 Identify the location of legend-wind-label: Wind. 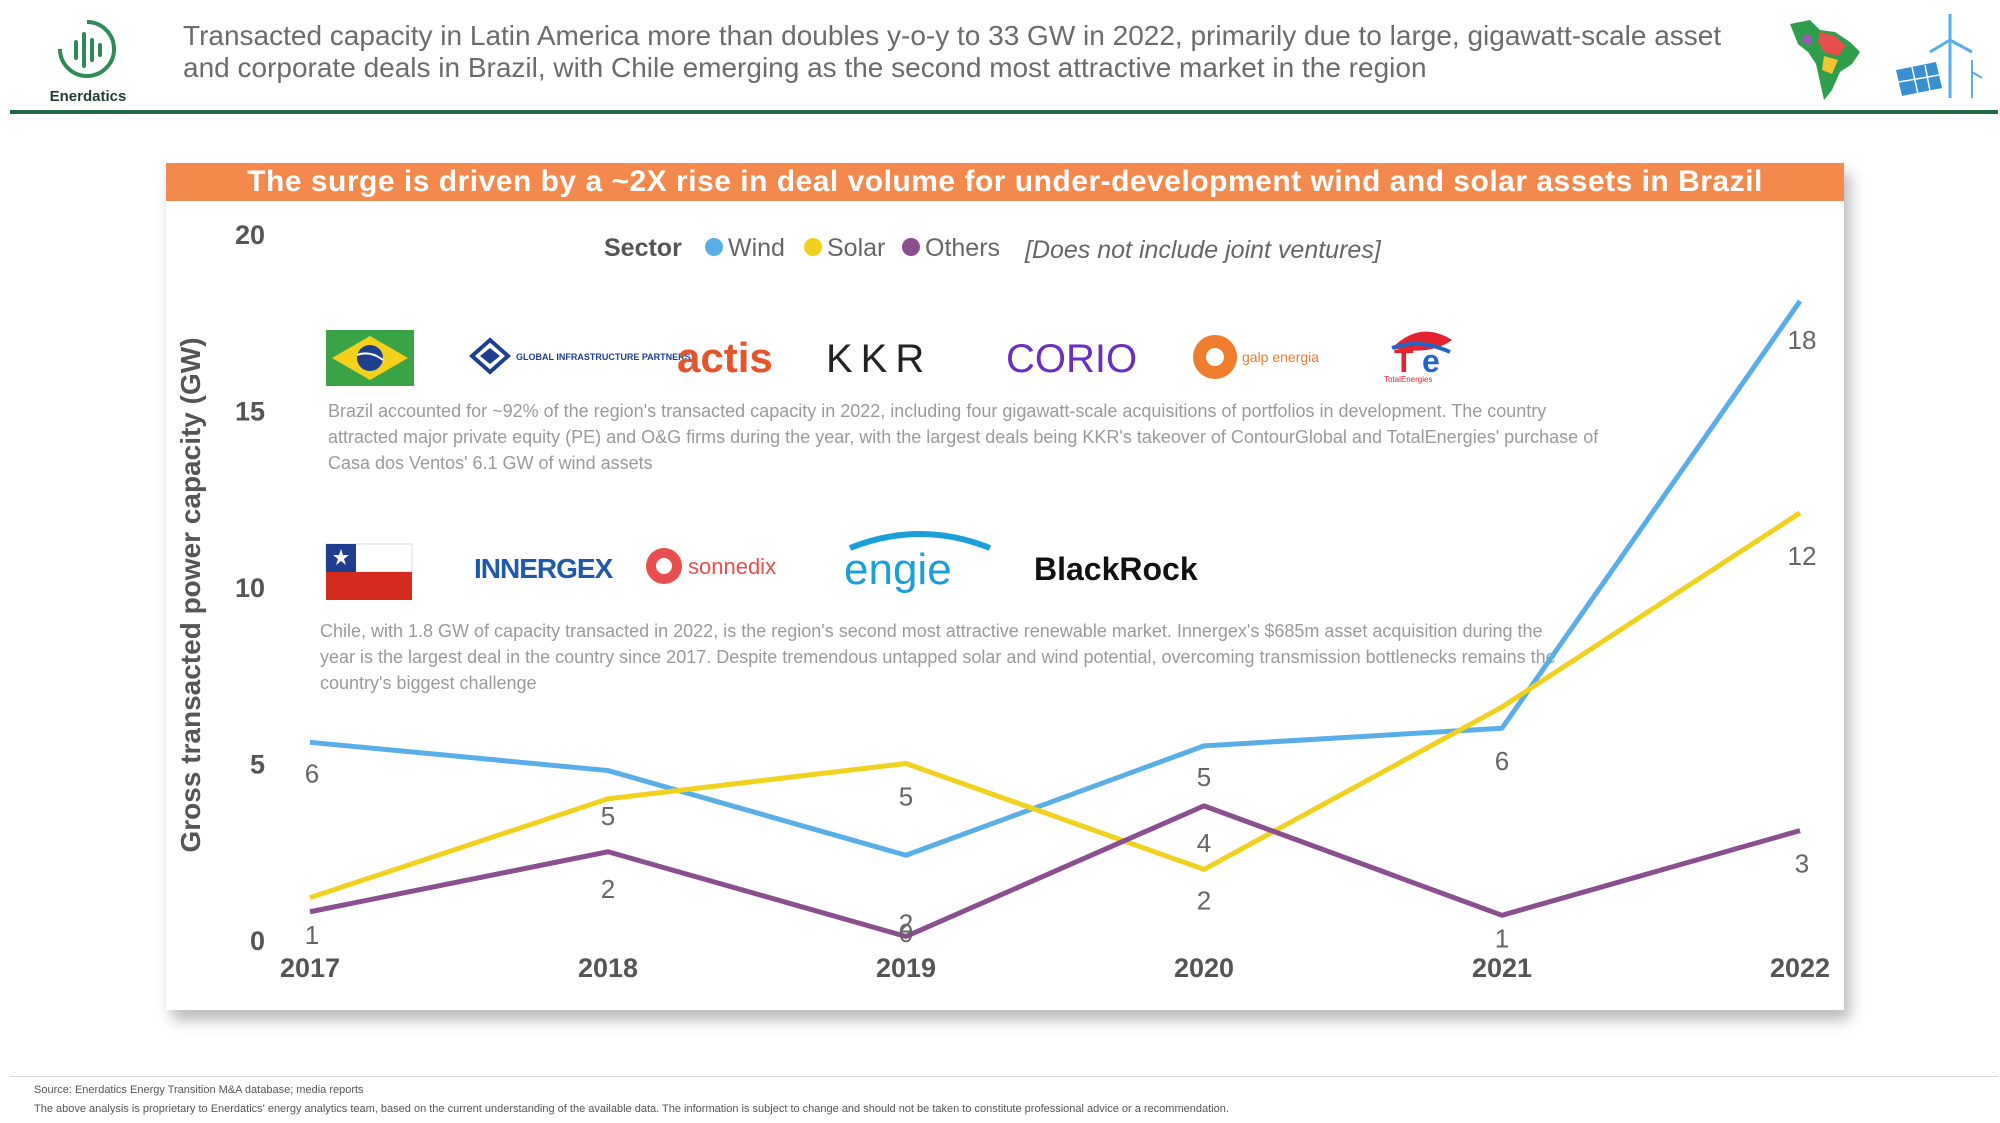
(756, 248).